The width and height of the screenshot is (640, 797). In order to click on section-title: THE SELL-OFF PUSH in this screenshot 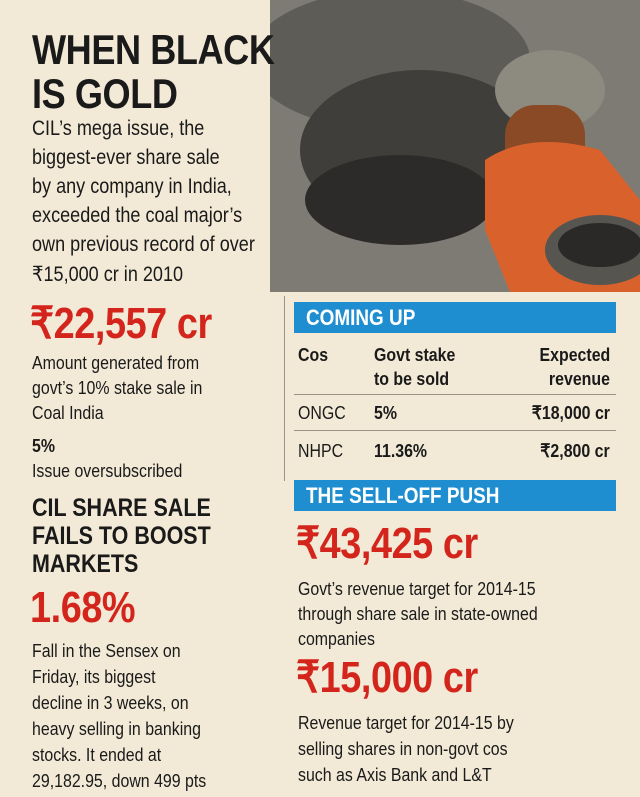, I will do `click(403, 495)`.